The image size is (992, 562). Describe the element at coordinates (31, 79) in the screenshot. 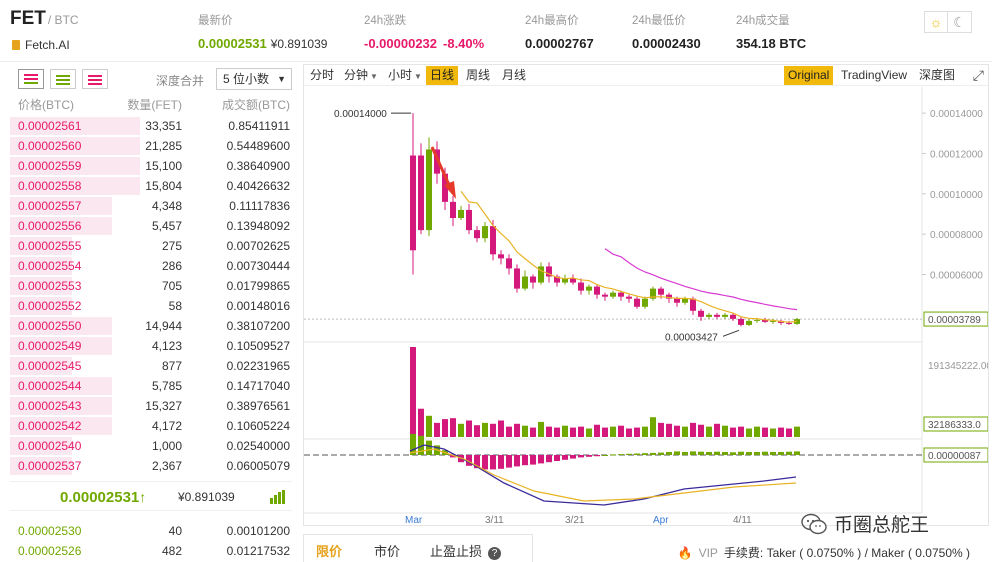

I see `book-view-both-icon` at that location.